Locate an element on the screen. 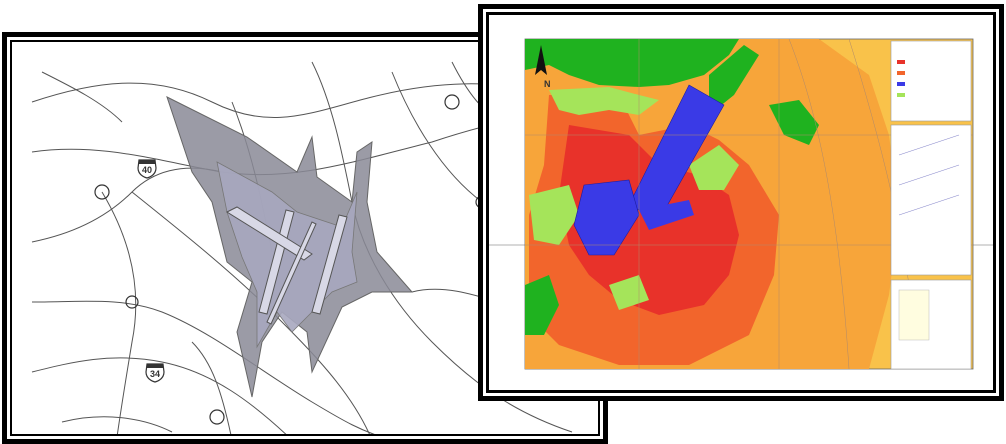  green-contour is located at coordinates (632, 63).